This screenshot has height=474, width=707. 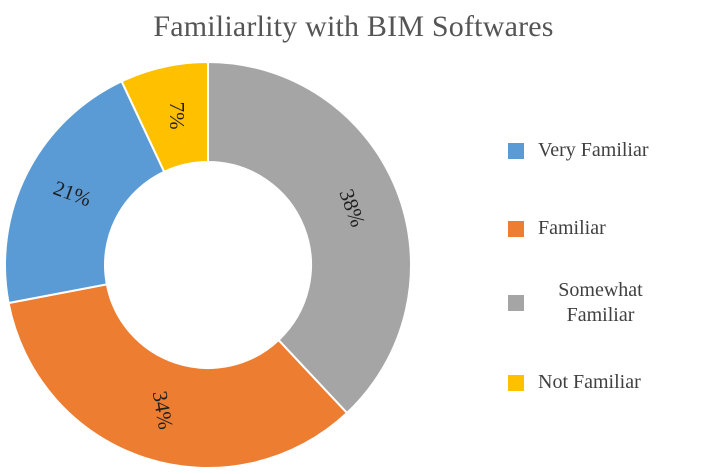 What do you see at coordinates (516, 150) in the screenshot?
I see `legend-swatch-very-familiar` at bounding box center [516, 150].